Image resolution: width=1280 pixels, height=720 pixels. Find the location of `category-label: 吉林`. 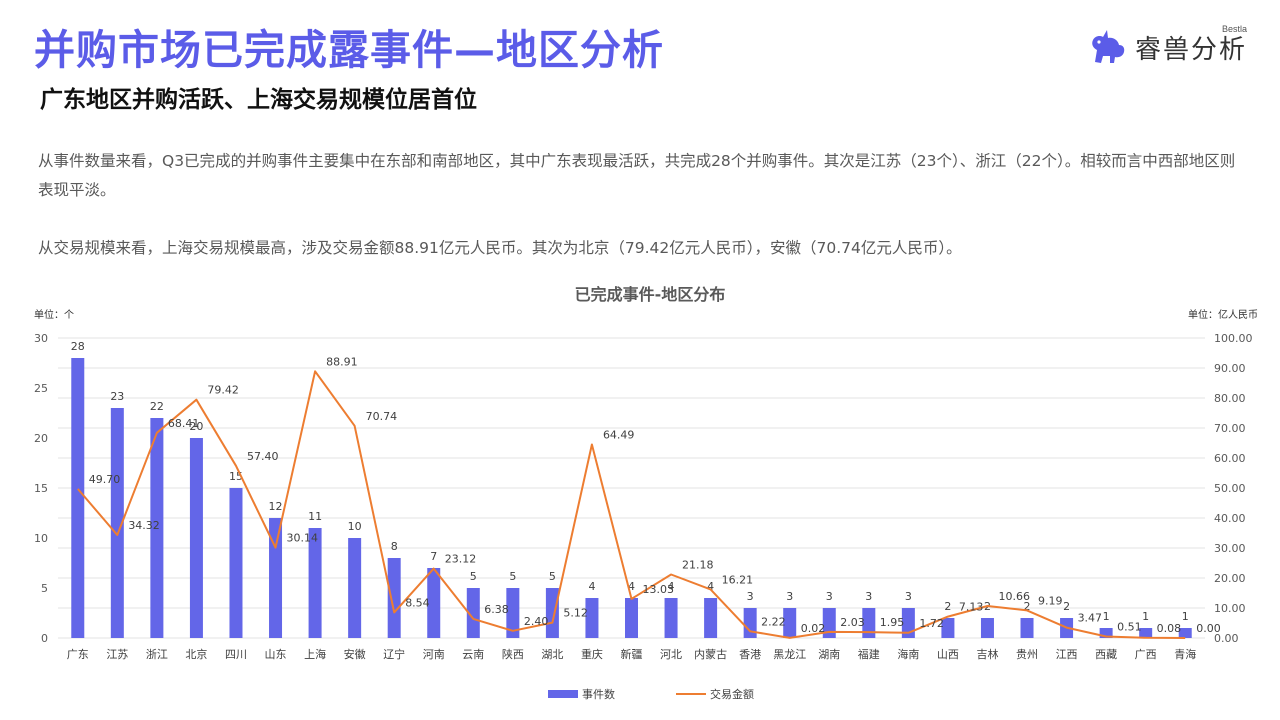

category-label: 吉林 is located at coordinates (987, 654).